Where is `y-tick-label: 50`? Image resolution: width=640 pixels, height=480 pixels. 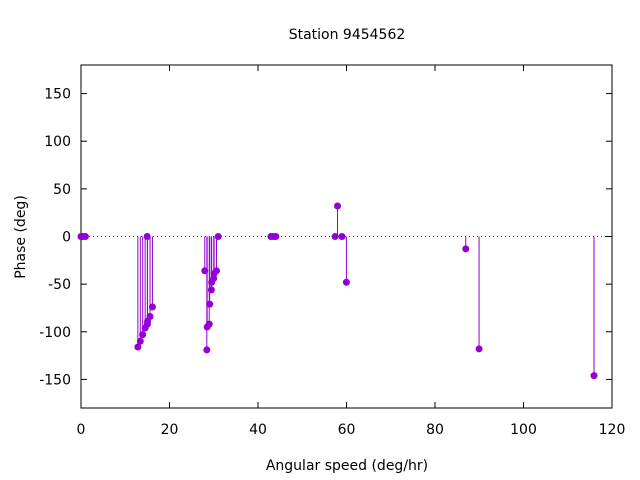
y-tick-label: 50 is located at coordinates (62, 190).